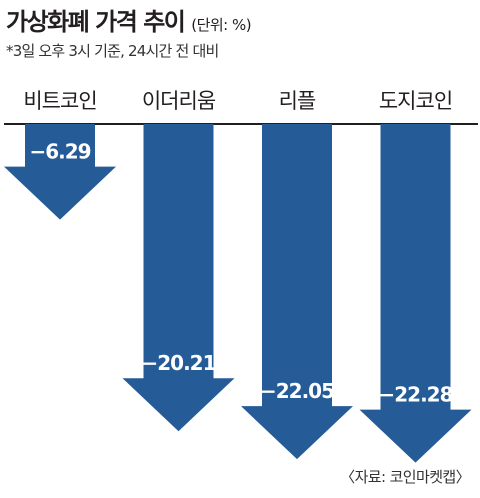 Image resolution: width=480 pixels, height=498 pixels. Describe the element at coordinates (96, 22) in the screenshot. I see `chart-title-text: 가상화폐 가격 추이` at that location.